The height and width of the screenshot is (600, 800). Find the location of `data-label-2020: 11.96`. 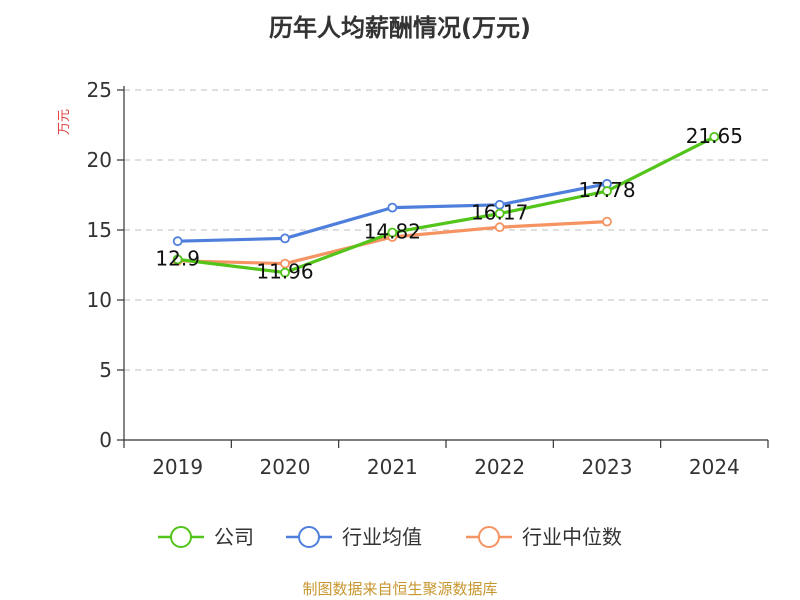

data-label-2020: 11.96 is located at coordinates (284, 272).